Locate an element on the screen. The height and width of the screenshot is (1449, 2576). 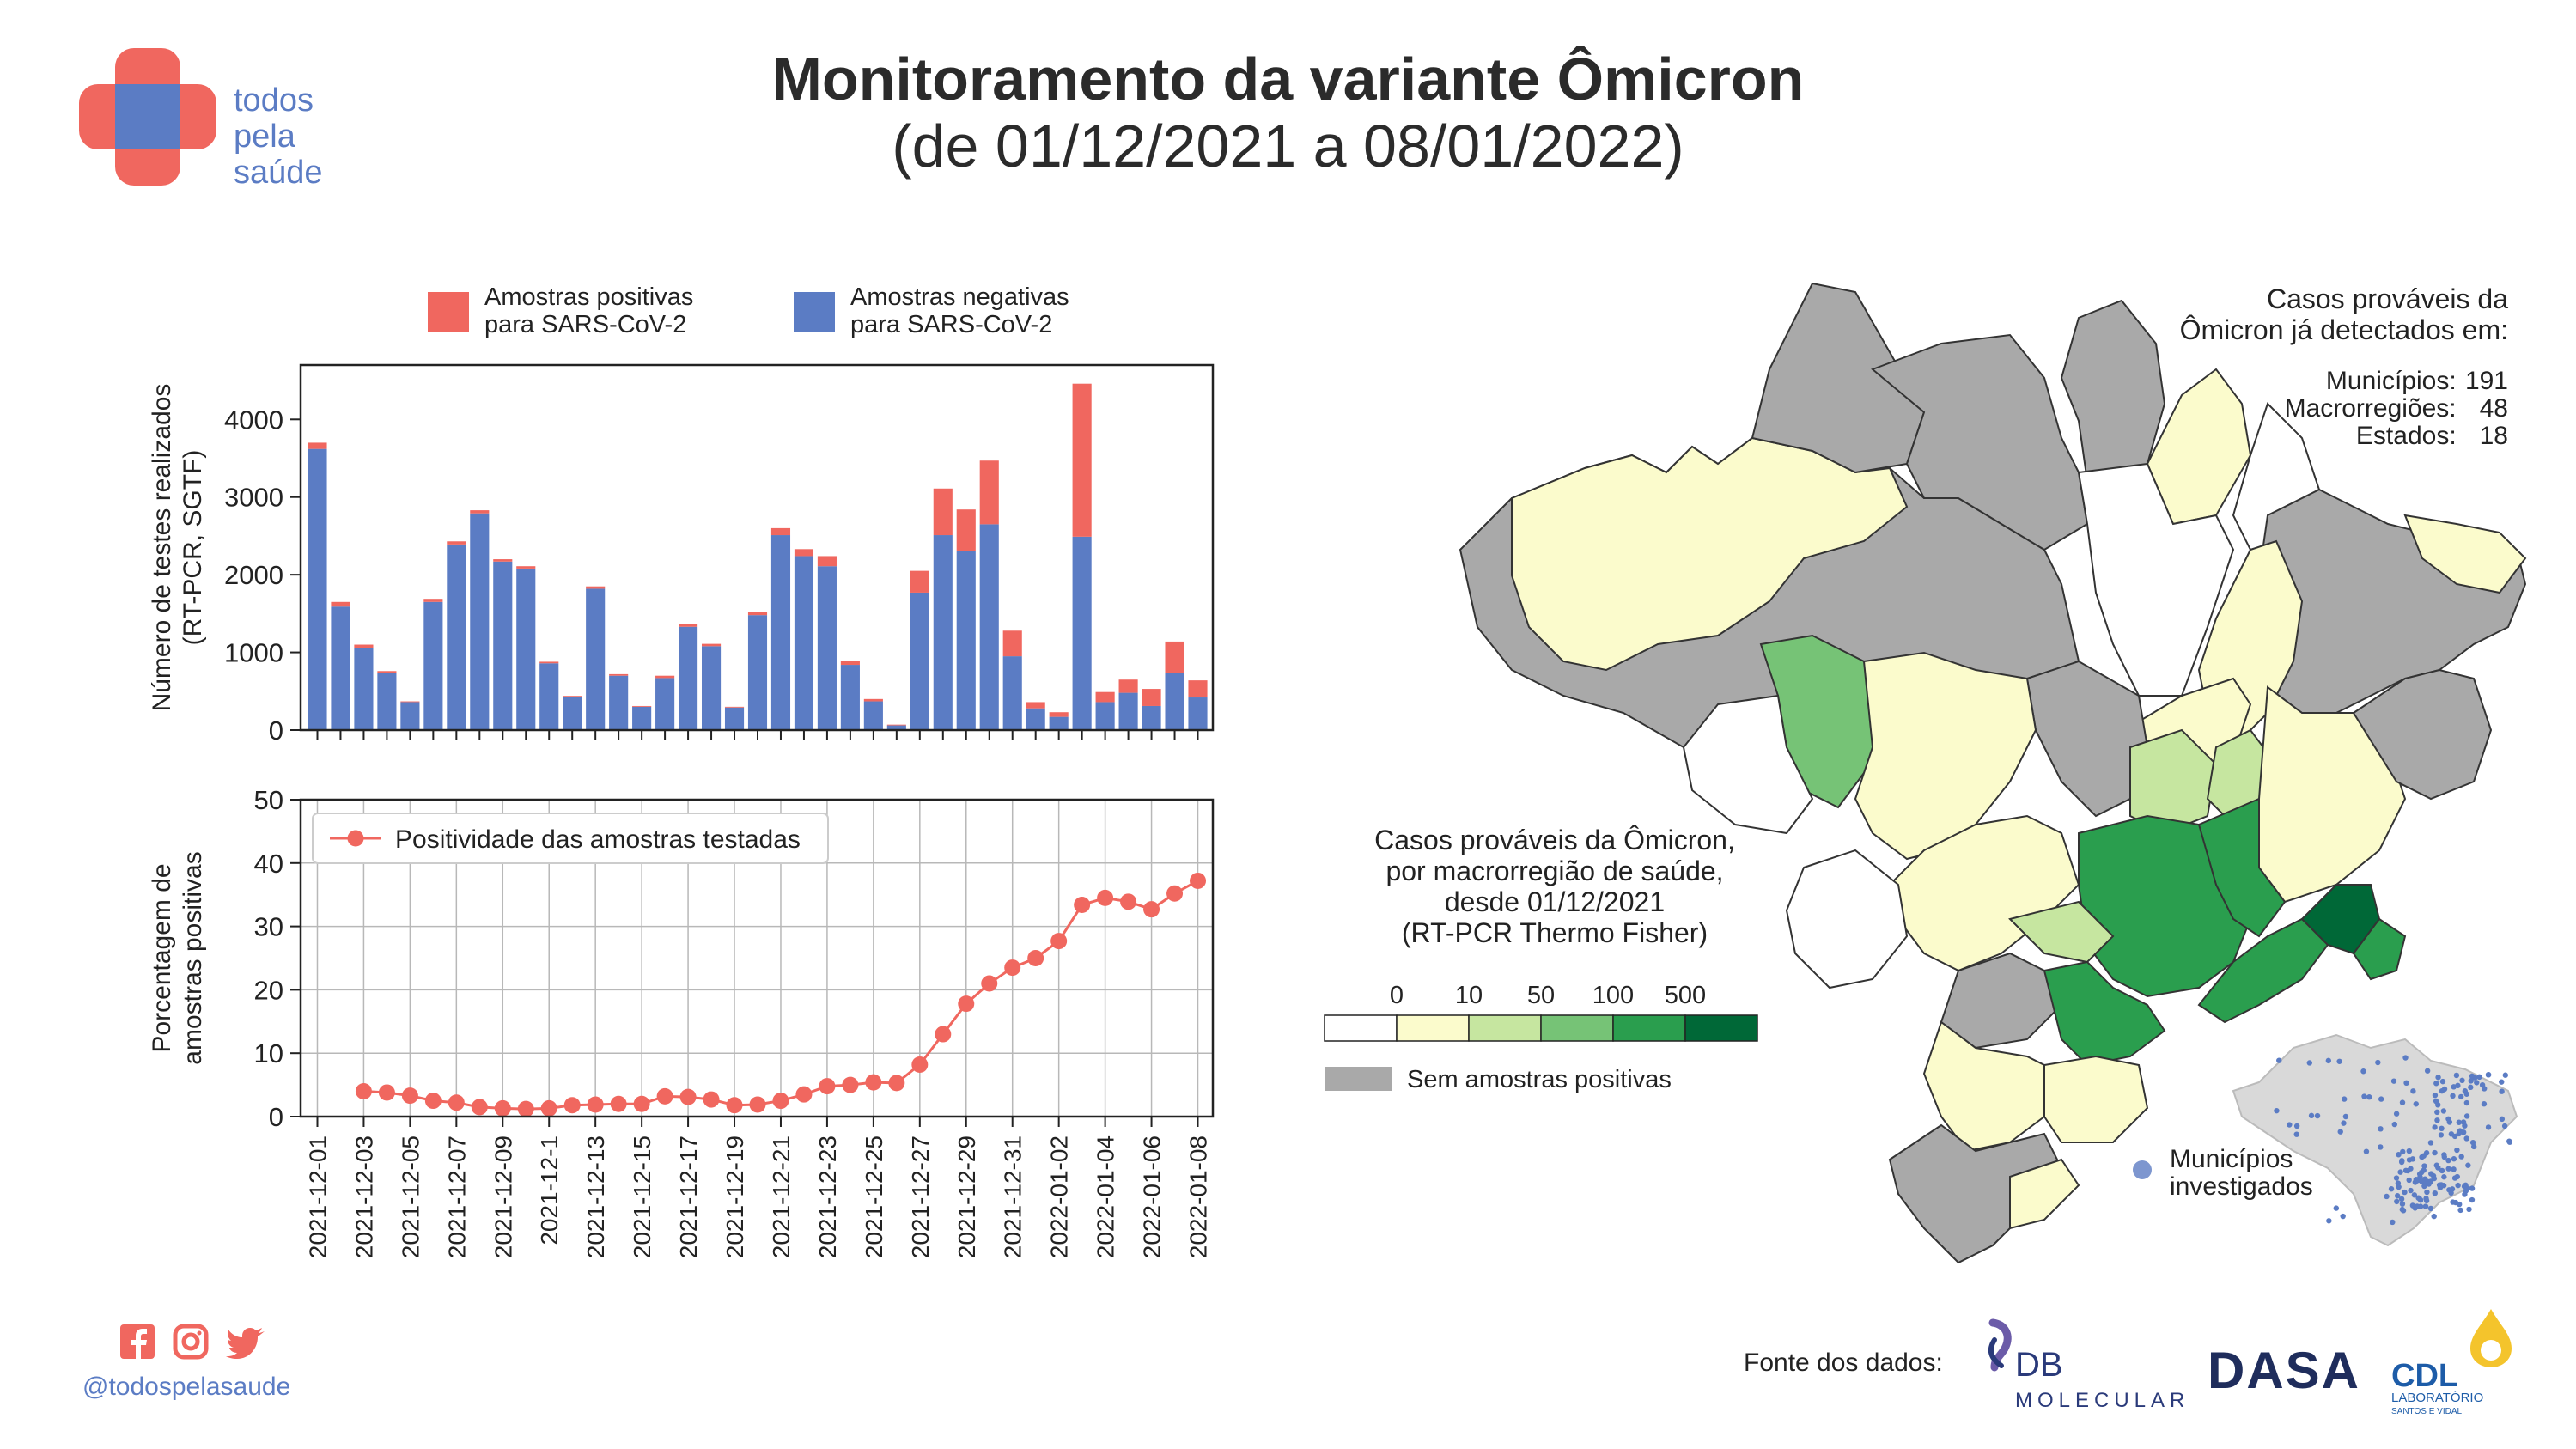
page-subtitle: (de 01/12/2021 a 08/01/2022) is located at coordinates (1288, 146).